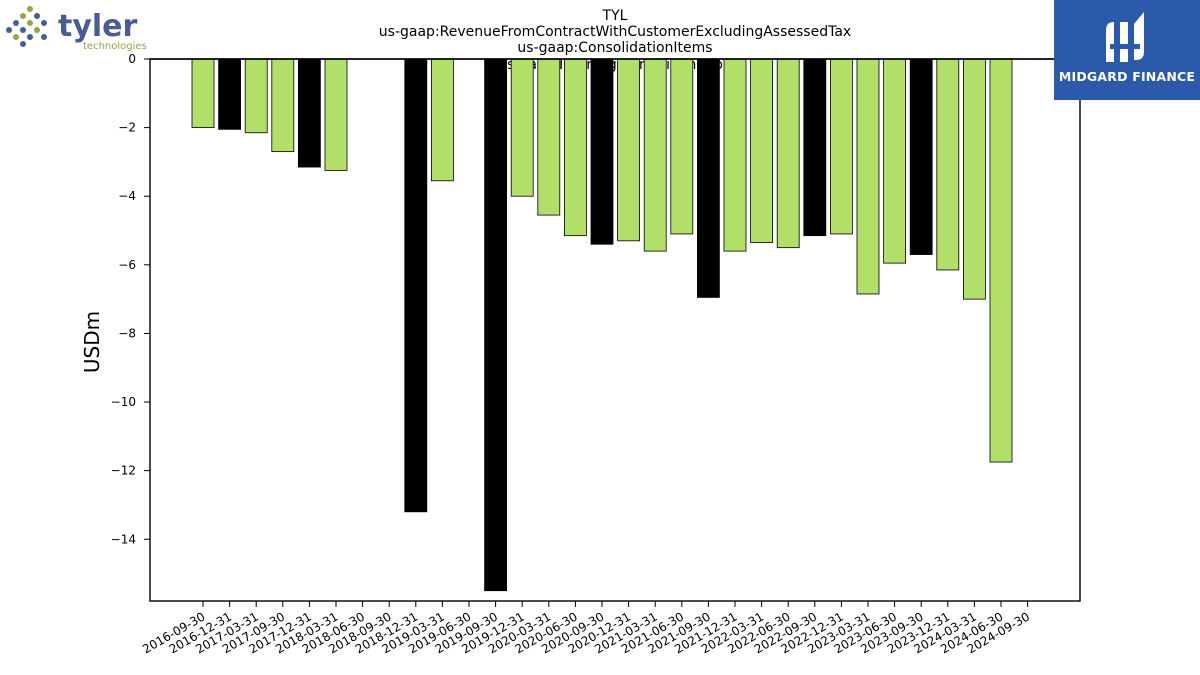 This screenshot has height=675, width=1200. What do you see at coordinates (132, 59) in the screenshot?
I see `y-tick-label: 0` at bounding box center [132, 59].